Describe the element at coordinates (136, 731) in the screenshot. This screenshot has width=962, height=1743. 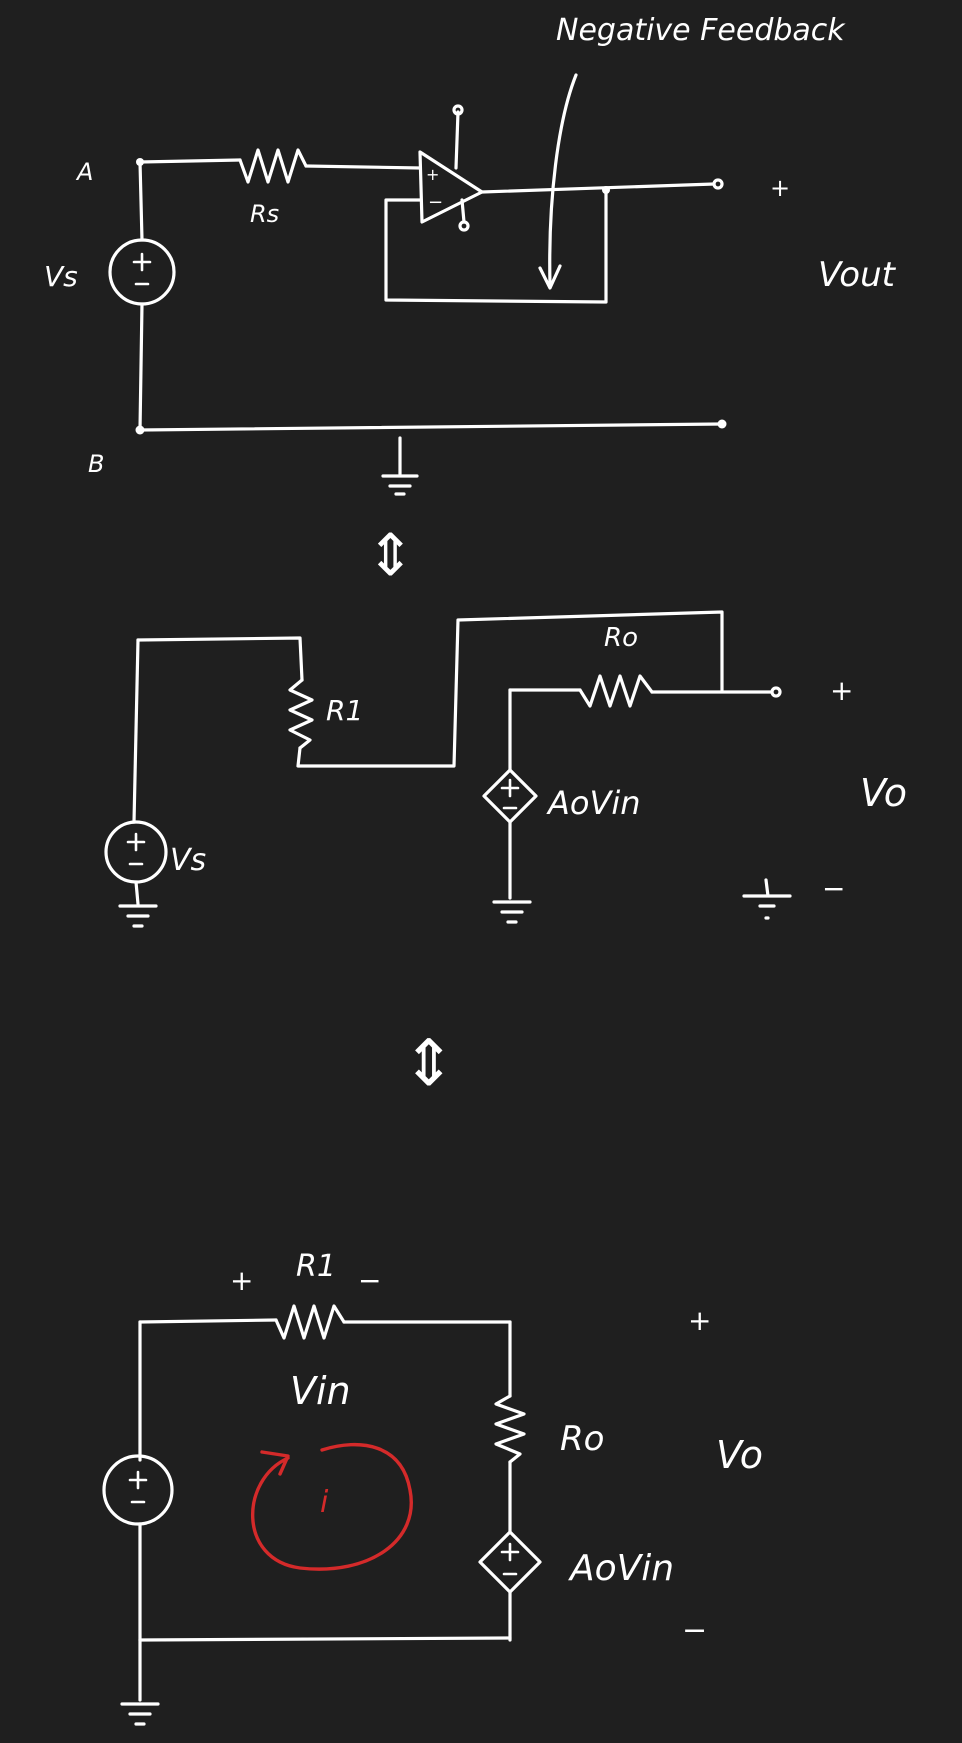
I see `wire-to-vs` at that location.